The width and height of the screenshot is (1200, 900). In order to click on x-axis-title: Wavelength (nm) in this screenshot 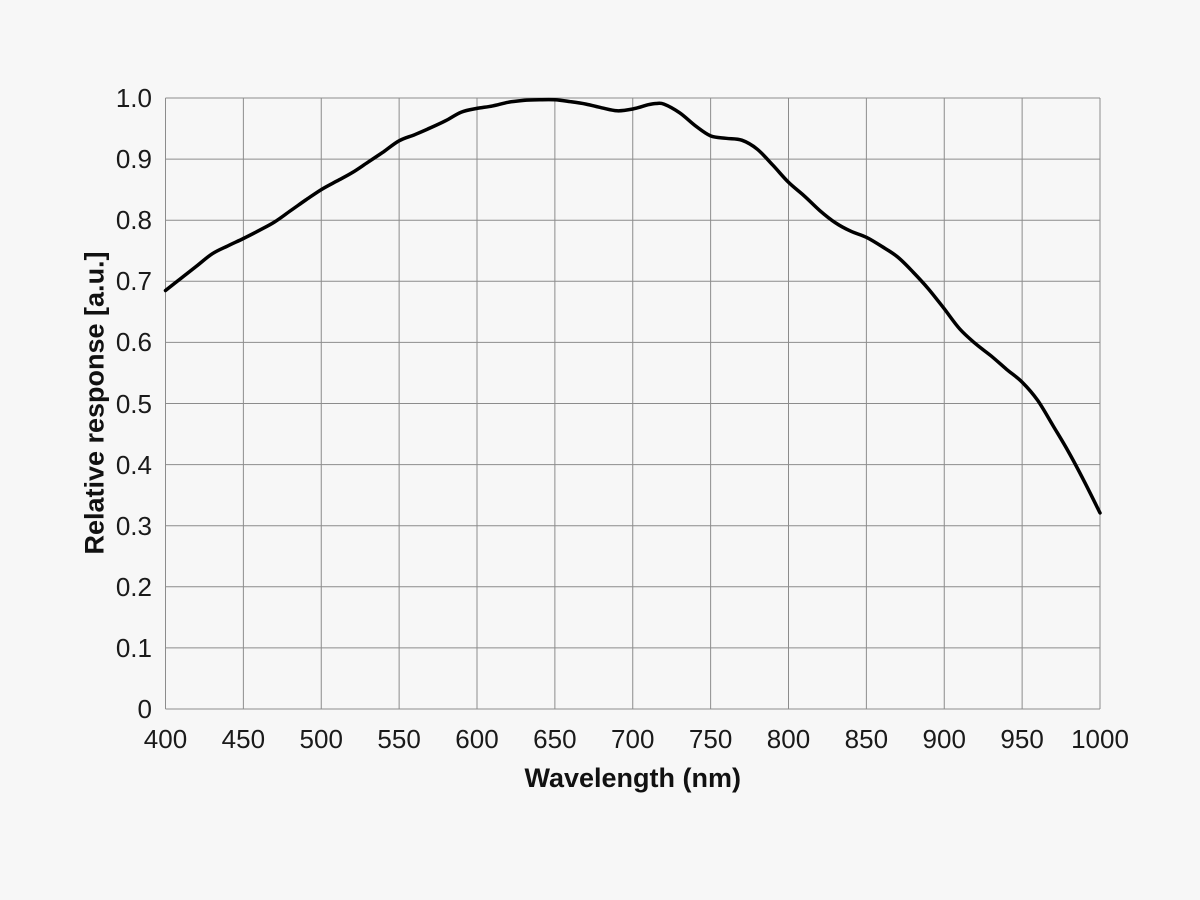, I will do `click(632, 778)`.